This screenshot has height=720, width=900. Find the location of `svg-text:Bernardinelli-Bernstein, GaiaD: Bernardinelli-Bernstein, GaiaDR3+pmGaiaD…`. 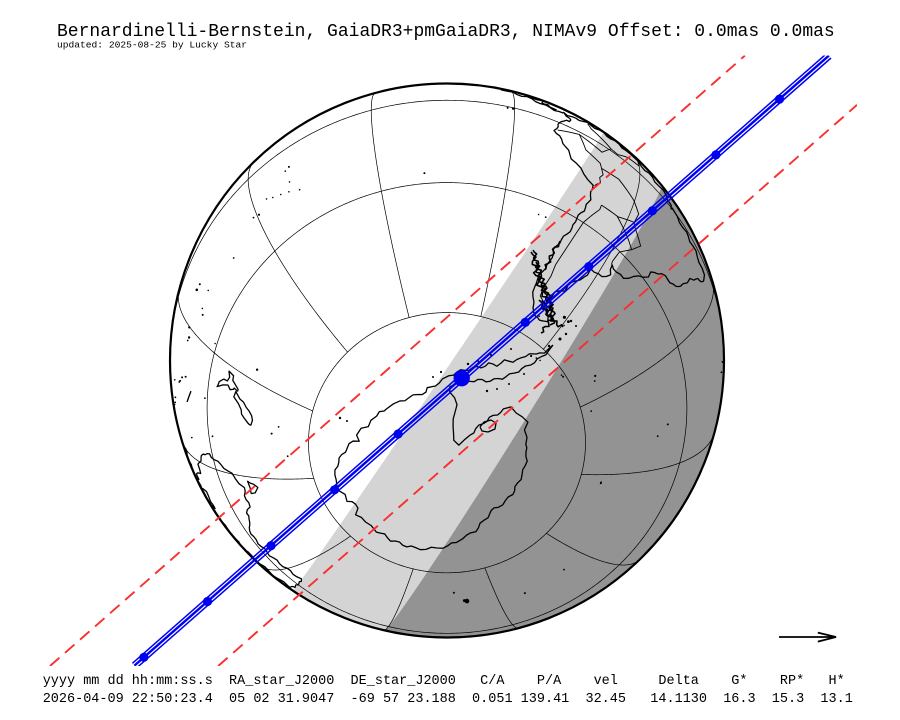

svg-text:Bernardinelli-Bernstein, GaiaD: Bernardinelli-Bernstein, GaiaDR3+pmGaiaD… is located at coordinates (446, 32).